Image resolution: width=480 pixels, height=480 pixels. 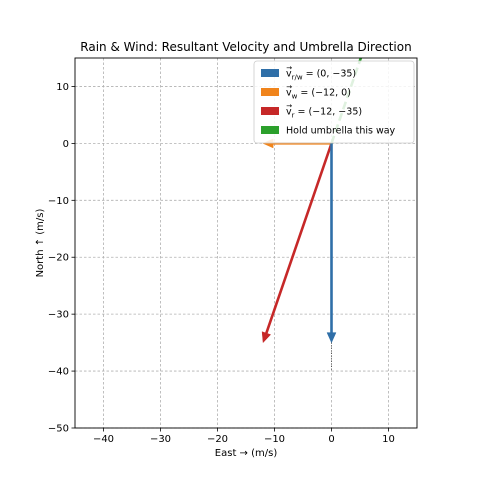 I want to click on y-tick-label: −10, so click(x=58, y=201).